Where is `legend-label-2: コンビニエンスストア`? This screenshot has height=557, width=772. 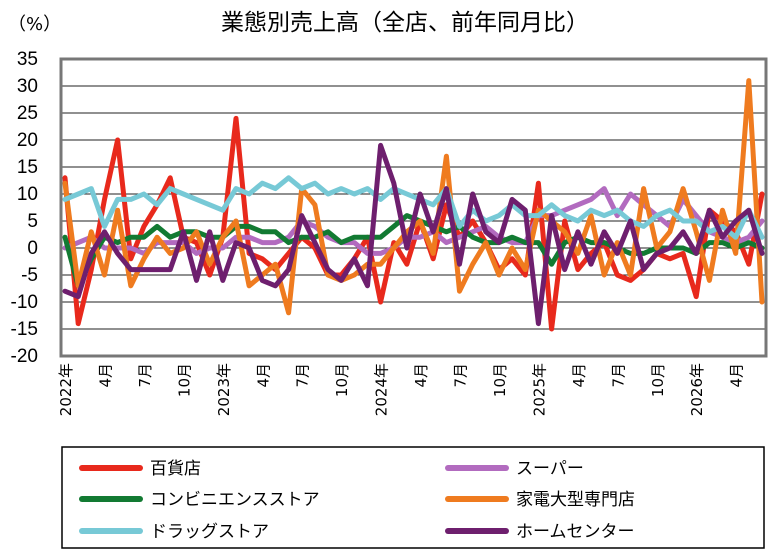
legend-label-2: コンビニエンスストア is located at coordinates (235, 500).